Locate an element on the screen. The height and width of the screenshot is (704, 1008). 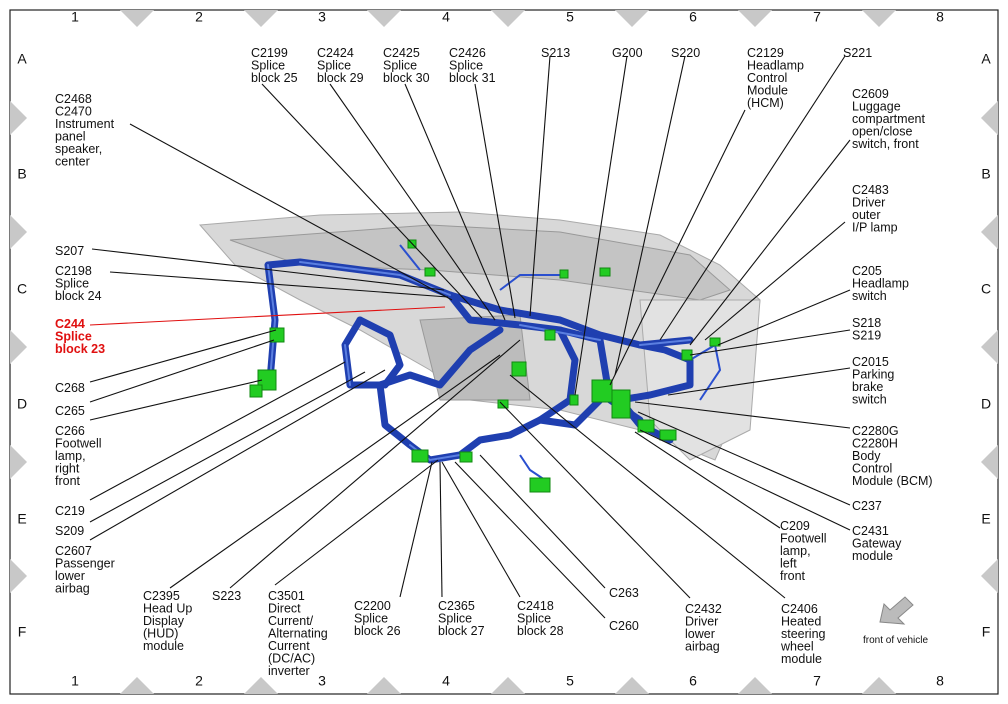
component-label: block 24 is located at coordinates (78, 296).